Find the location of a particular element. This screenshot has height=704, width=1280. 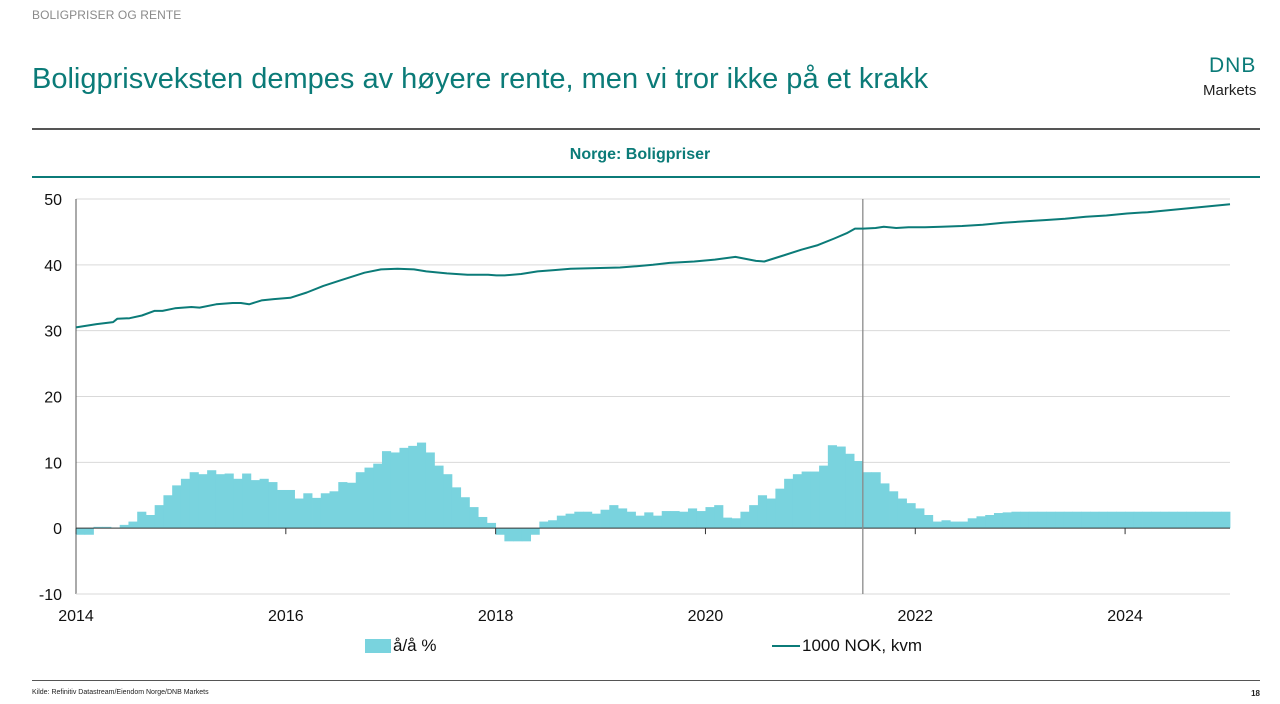

page-number: 18 is located at coordinates (1255, 693).